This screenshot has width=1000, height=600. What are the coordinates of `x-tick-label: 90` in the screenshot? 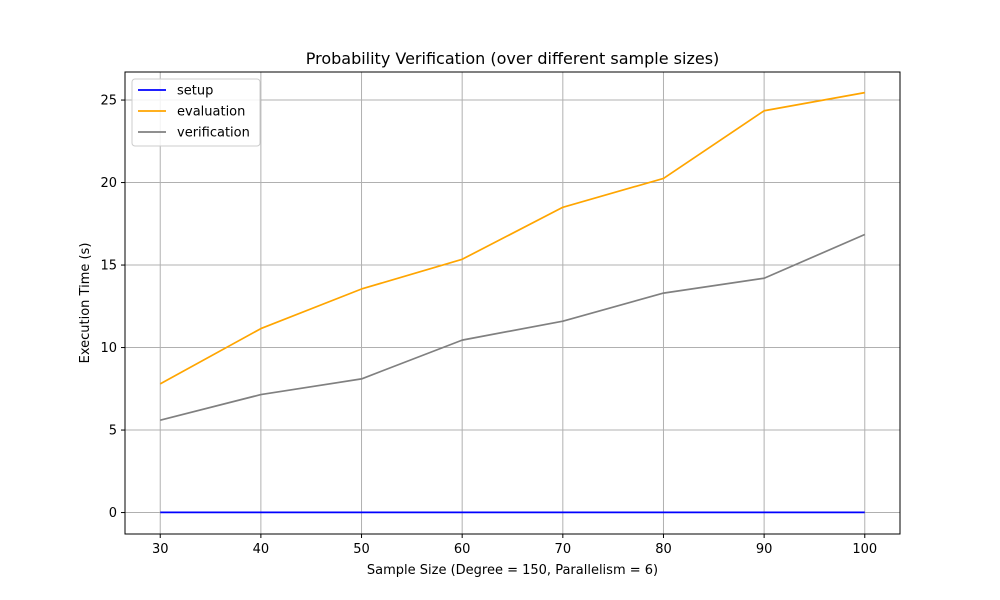 It's located at (764, 549).